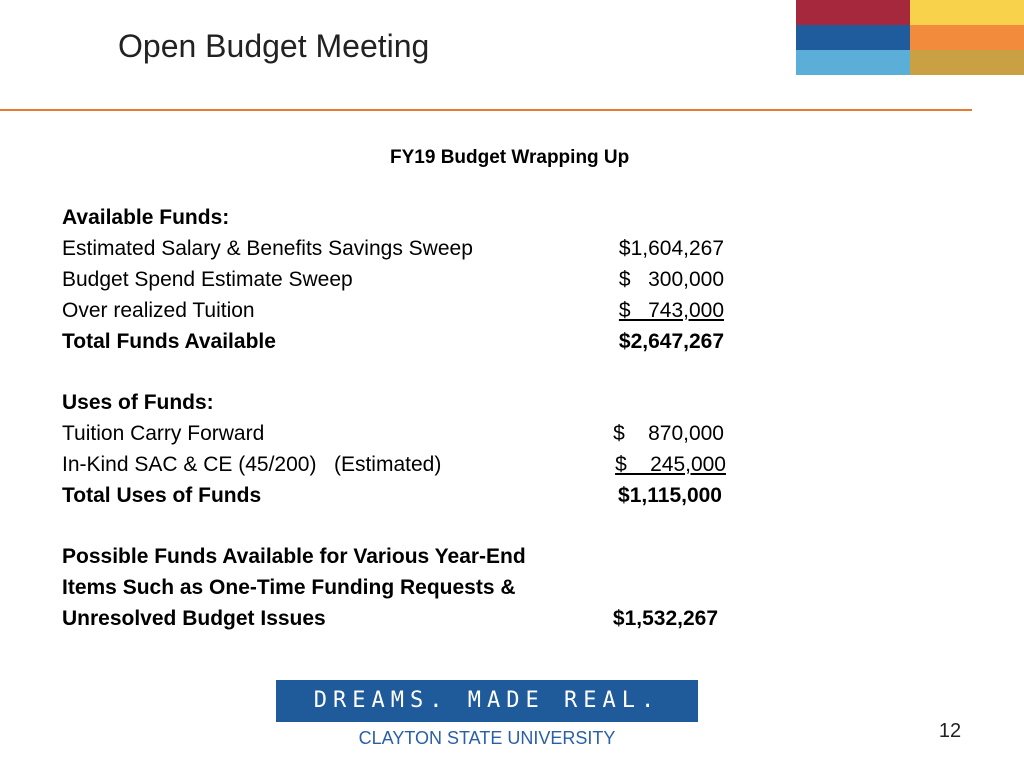 The width and height of the screenshot is (1024, 768). Describe the element at coordinates (163, 433) in the screenshot. I see `row-label: Tuition Carry Forward` at that location.